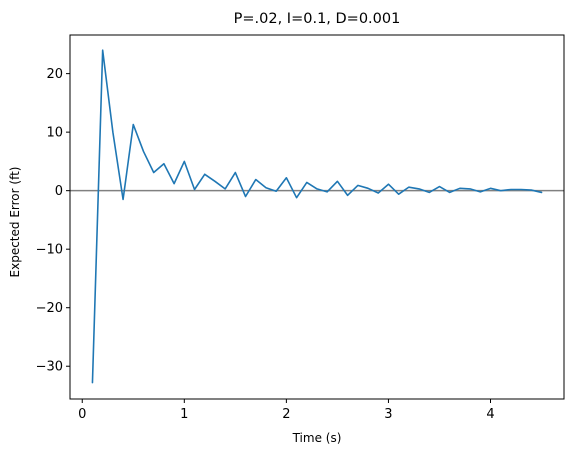 The height and width of the screenshot is (455, 574). What do you see at coordinates (490, 414) in the screenshot?
I see `x-tick-label: 4` at bounding box center [490, 414].